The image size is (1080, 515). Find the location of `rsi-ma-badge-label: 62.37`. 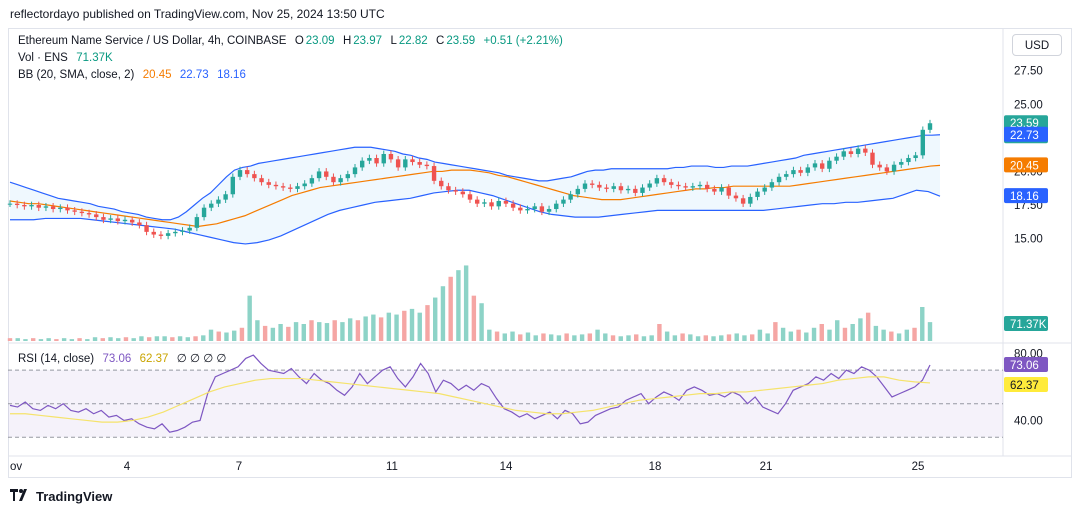

rsi-ma-badge-label: 62.37 is located at coordinates (1024, 386).